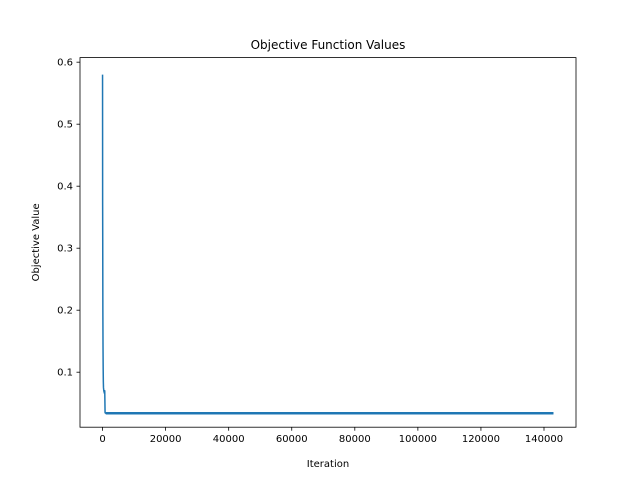 This screenshot has width=640, height=480. Describe the element at coordinates (102, 439) in the screenshot. I see `x-tick-label: 0` at that location.